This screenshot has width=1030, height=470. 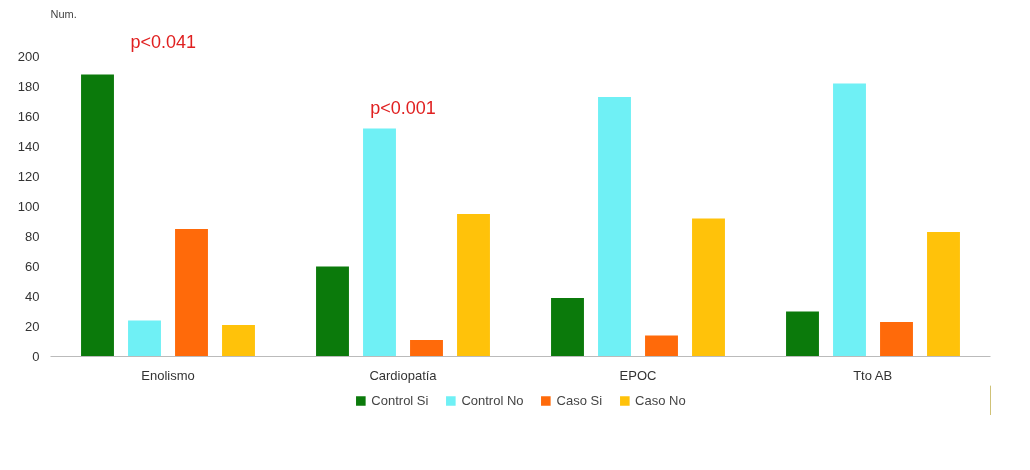 What do you see at coordinates (403, 107) in the screenshot?
I see `annotation: p<0.001` at bounding box center [403, 107].